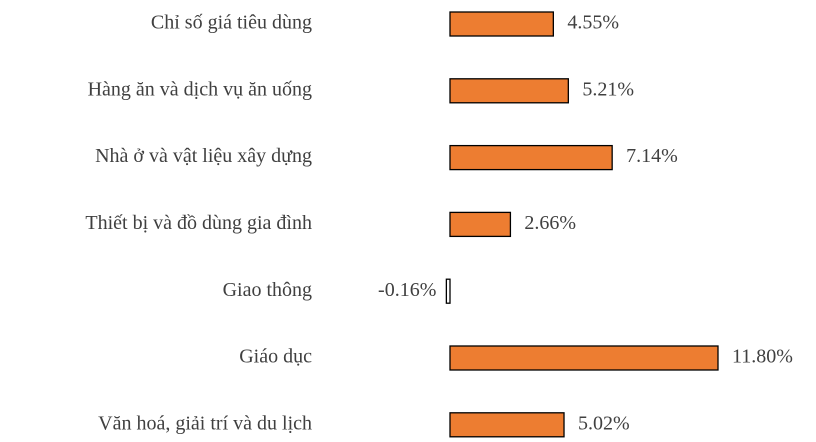 This screenshot has width=816, height=442. Describe the element at coordinates (593, 23) in the screenshot. I see `value-label: 4.55%` at that location.